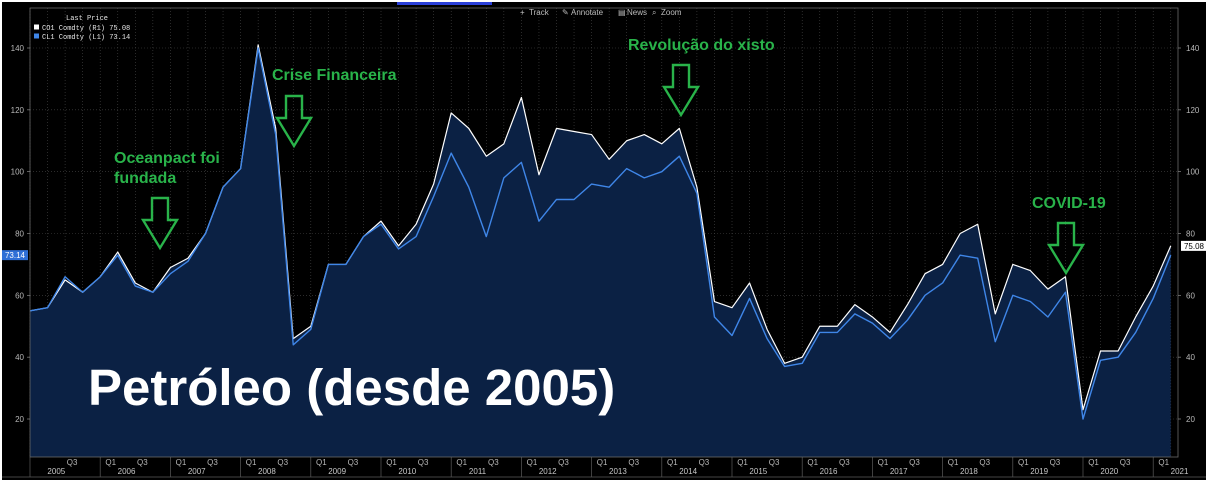 The height and width of the screenshot is (482, 1208). What do you see at coordinates (1109, 471) in the screenshot?
I see `year-label: 2020` at bounding box center [1109, 471].